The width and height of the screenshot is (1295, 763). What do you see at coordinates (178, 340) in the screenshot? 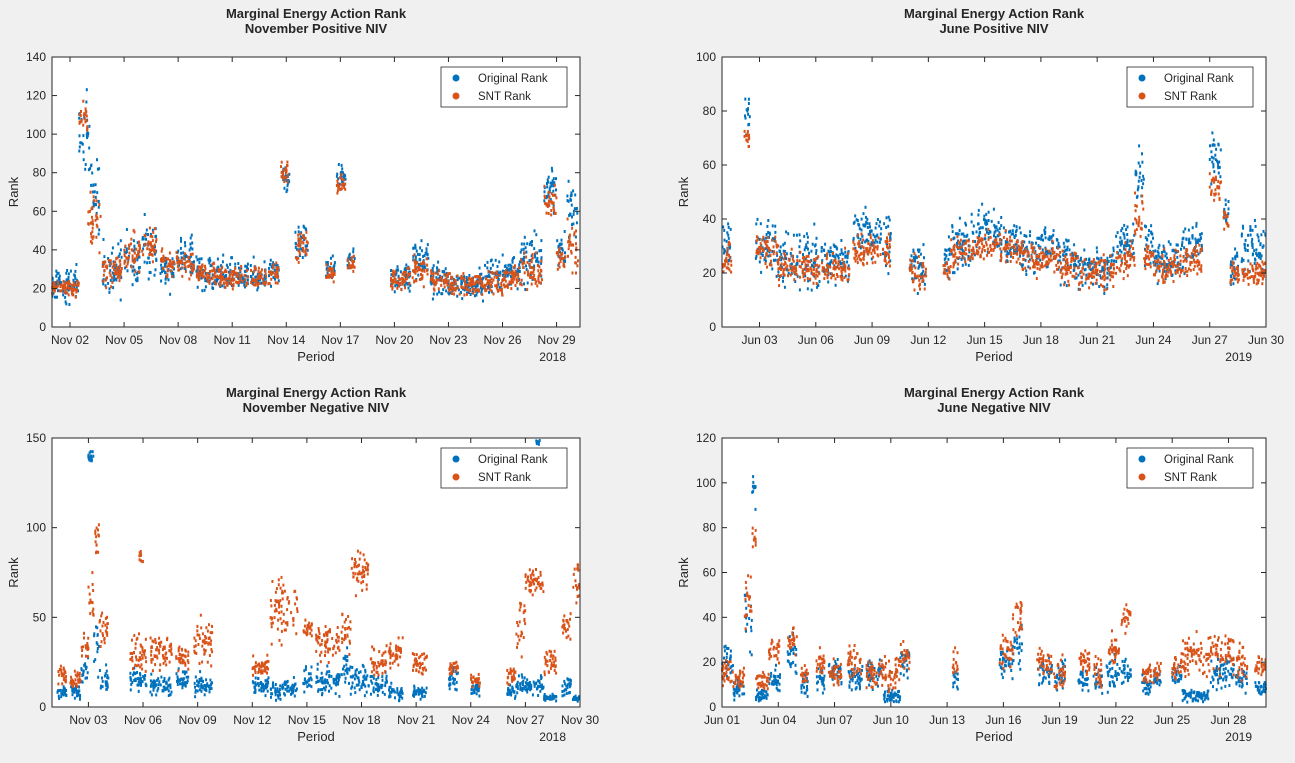
I see `x-tick-label: Nov 08` at bounding box center [178, 340].